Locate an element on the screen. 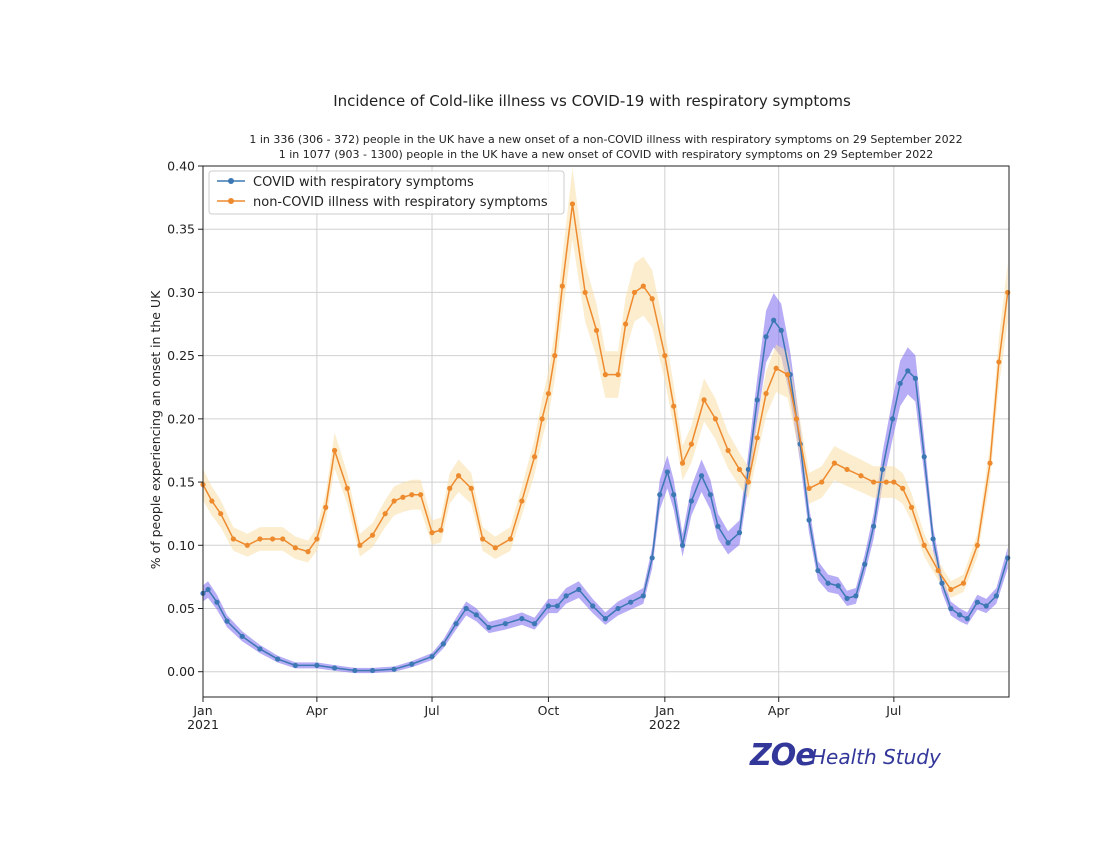 This screenshot has height=865, width=1095. legend-marker-non-covid is located at coordinates (231, 201).